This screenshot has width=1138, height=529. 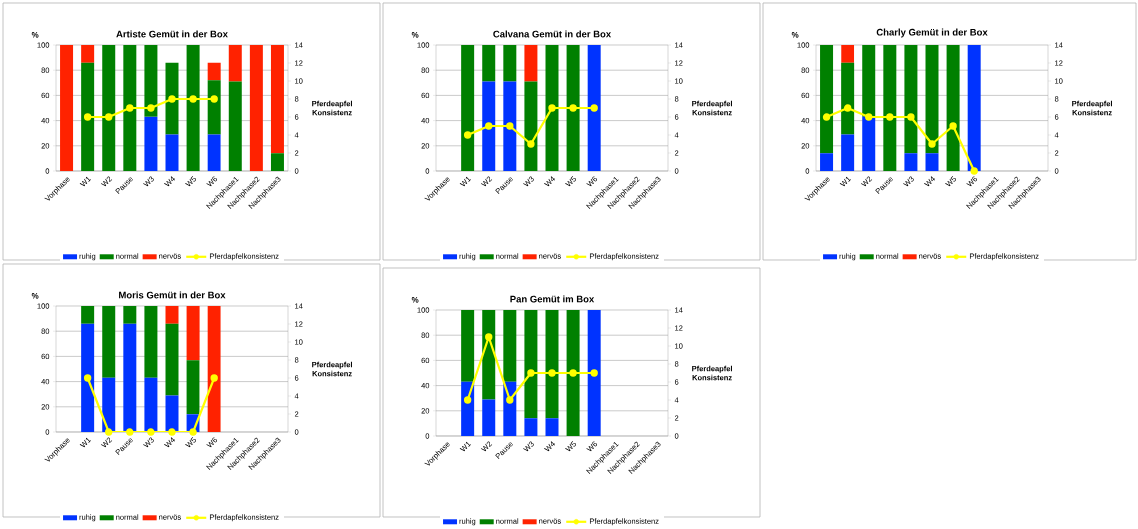 I want to click on chart-title: Calvana Gemüt in der Box, so click(x=552, y=34).